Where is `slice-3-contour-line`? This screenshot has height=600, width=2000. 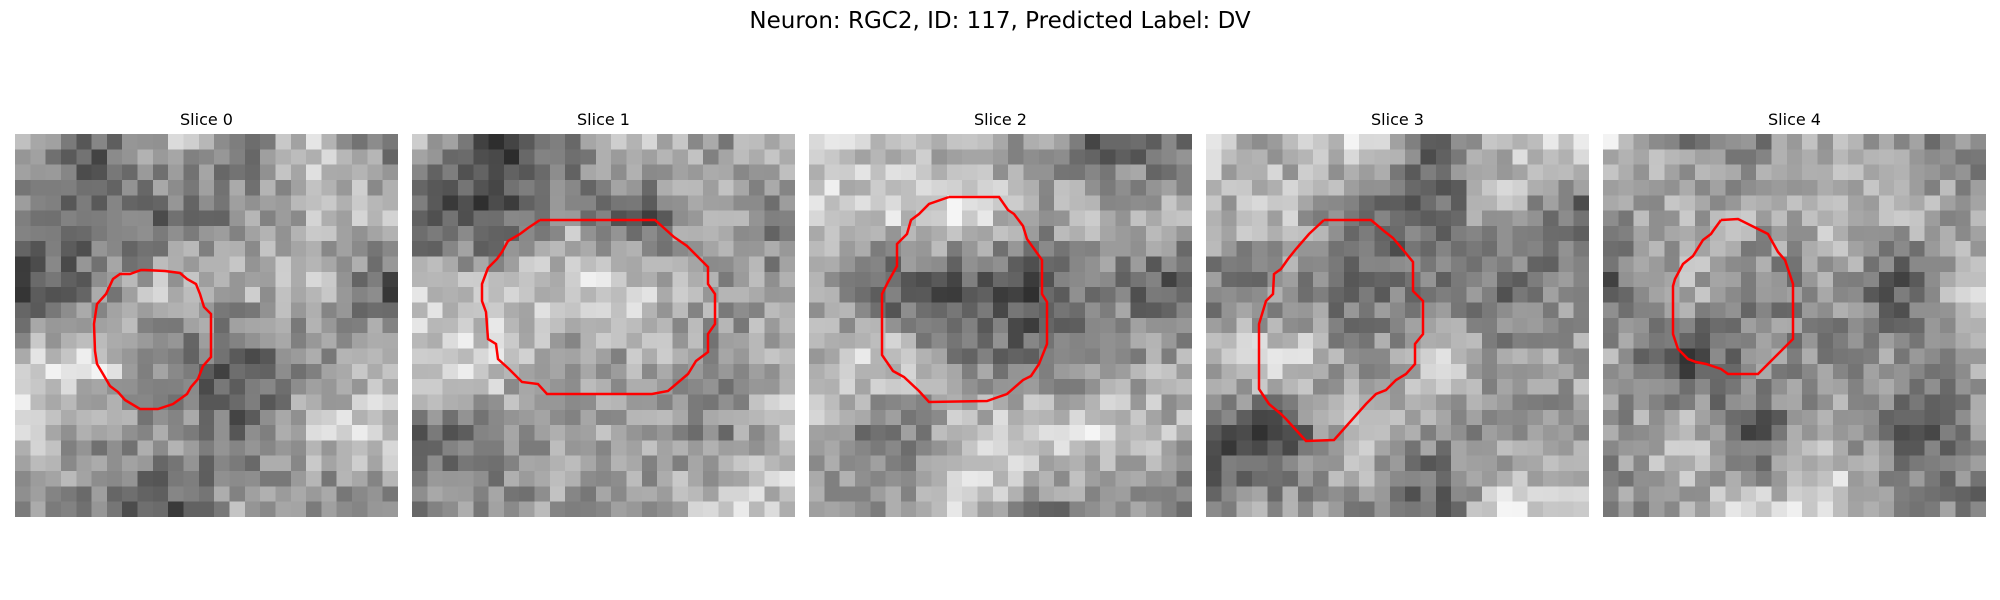
slice-3-contour-line is located at coordinates (1341, 330).